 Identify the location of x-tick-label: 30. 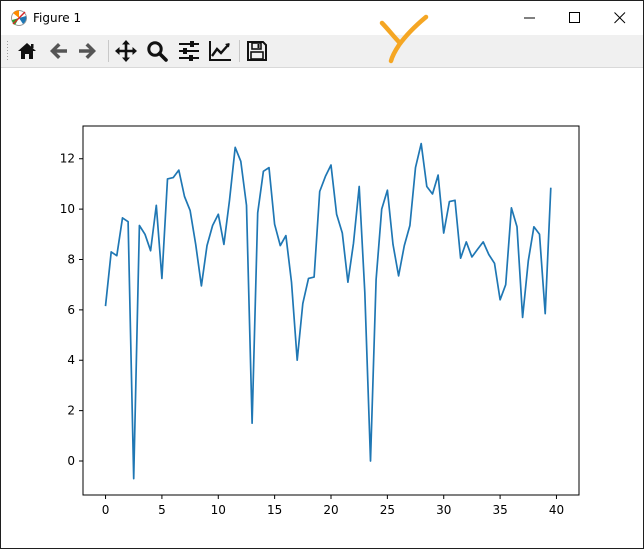
(443, 510).